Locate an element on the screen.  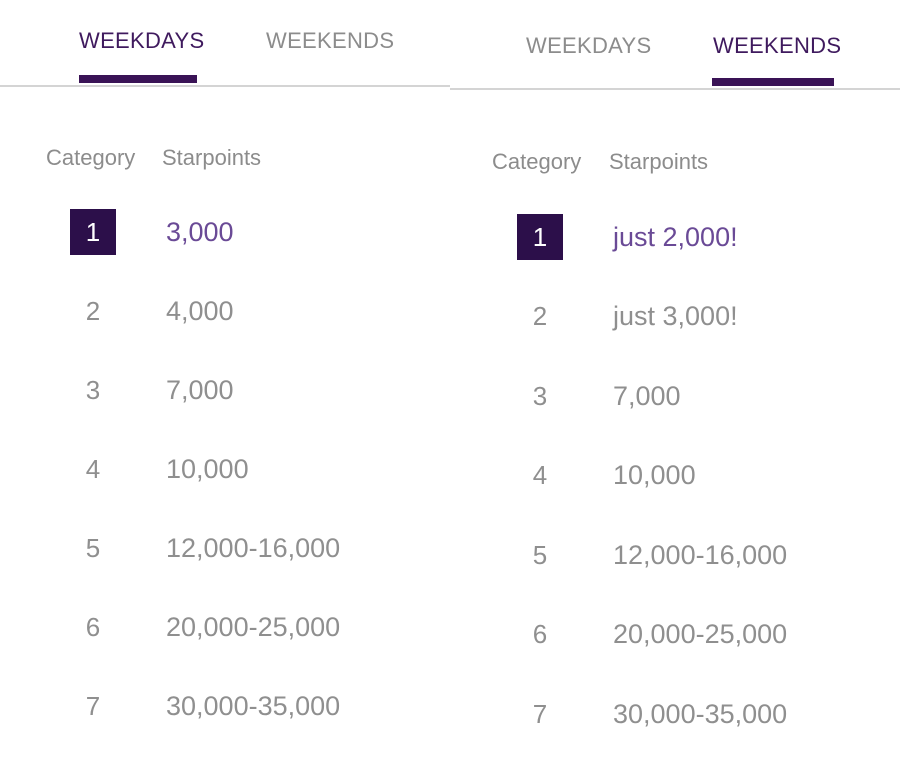
table-row: 2 just 3,000! is located at coordinates (675, 316).